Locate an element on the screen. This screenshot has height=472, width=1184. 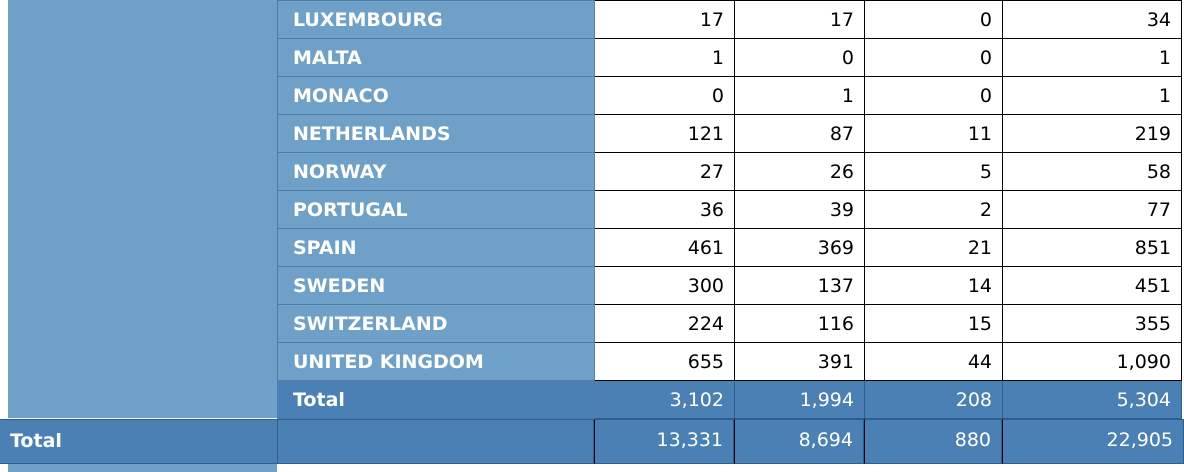
value-cell: 300 is located at coordinates (664, 285).